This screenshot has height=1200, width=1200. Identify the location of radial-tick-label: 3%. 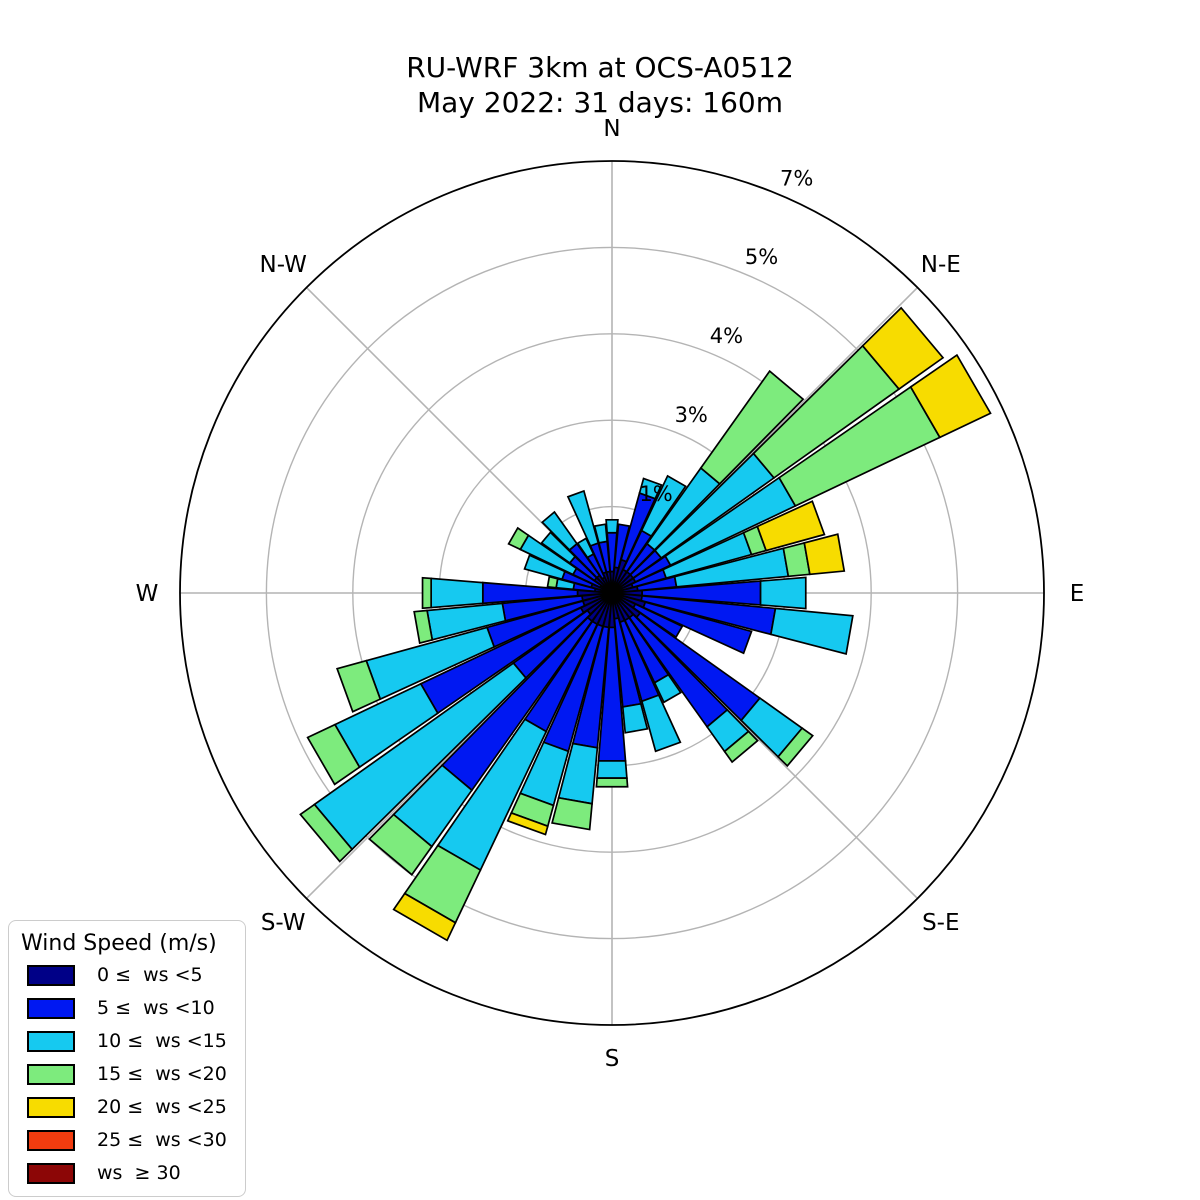
(691, 415).